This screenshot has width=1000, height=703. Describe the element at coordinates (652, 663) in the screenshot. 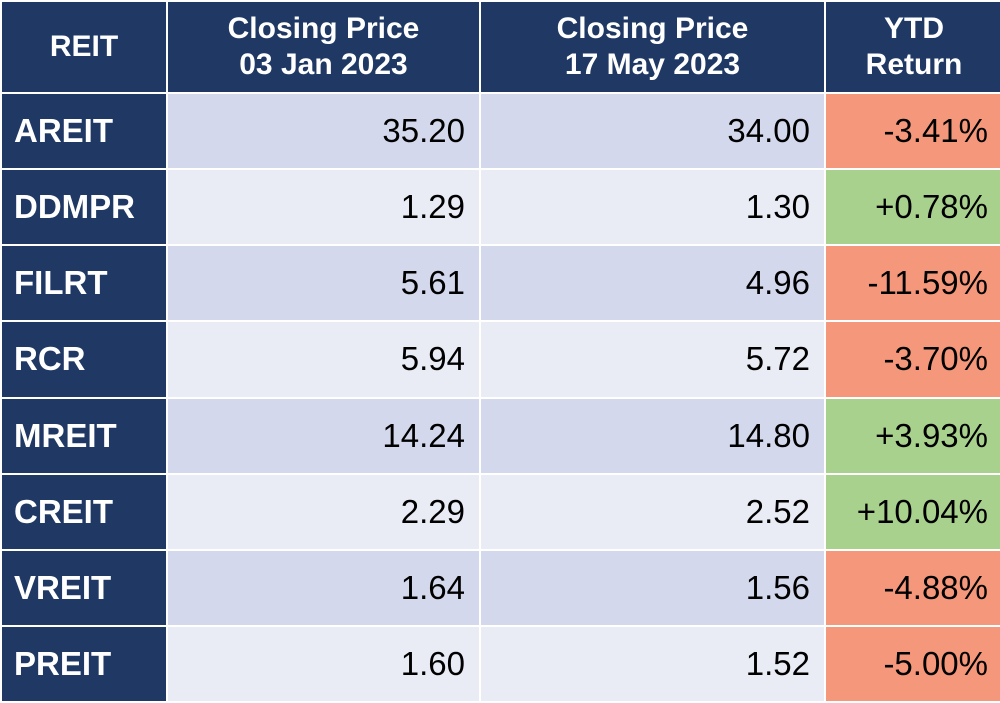

I see `closing-price-may: 1.52` at that location.